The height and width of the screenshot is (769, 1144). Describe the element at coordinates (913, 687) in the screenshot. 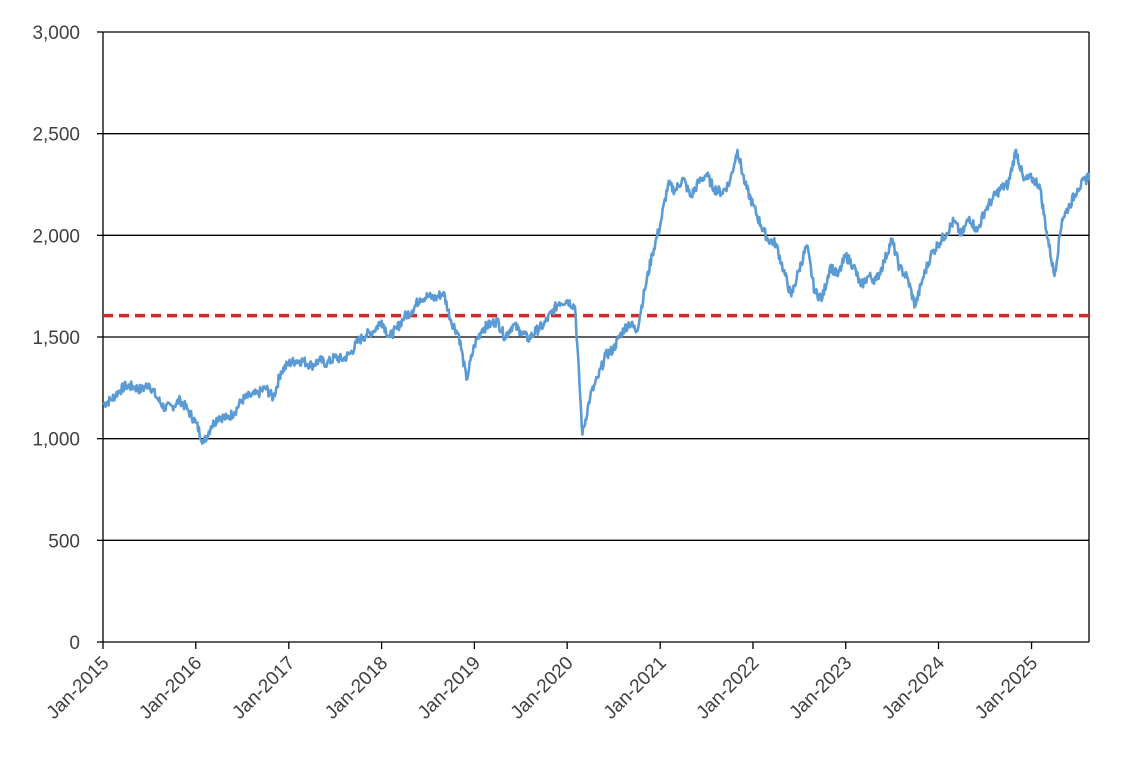

I see `x-tick-label: Jan-2024` at that location.